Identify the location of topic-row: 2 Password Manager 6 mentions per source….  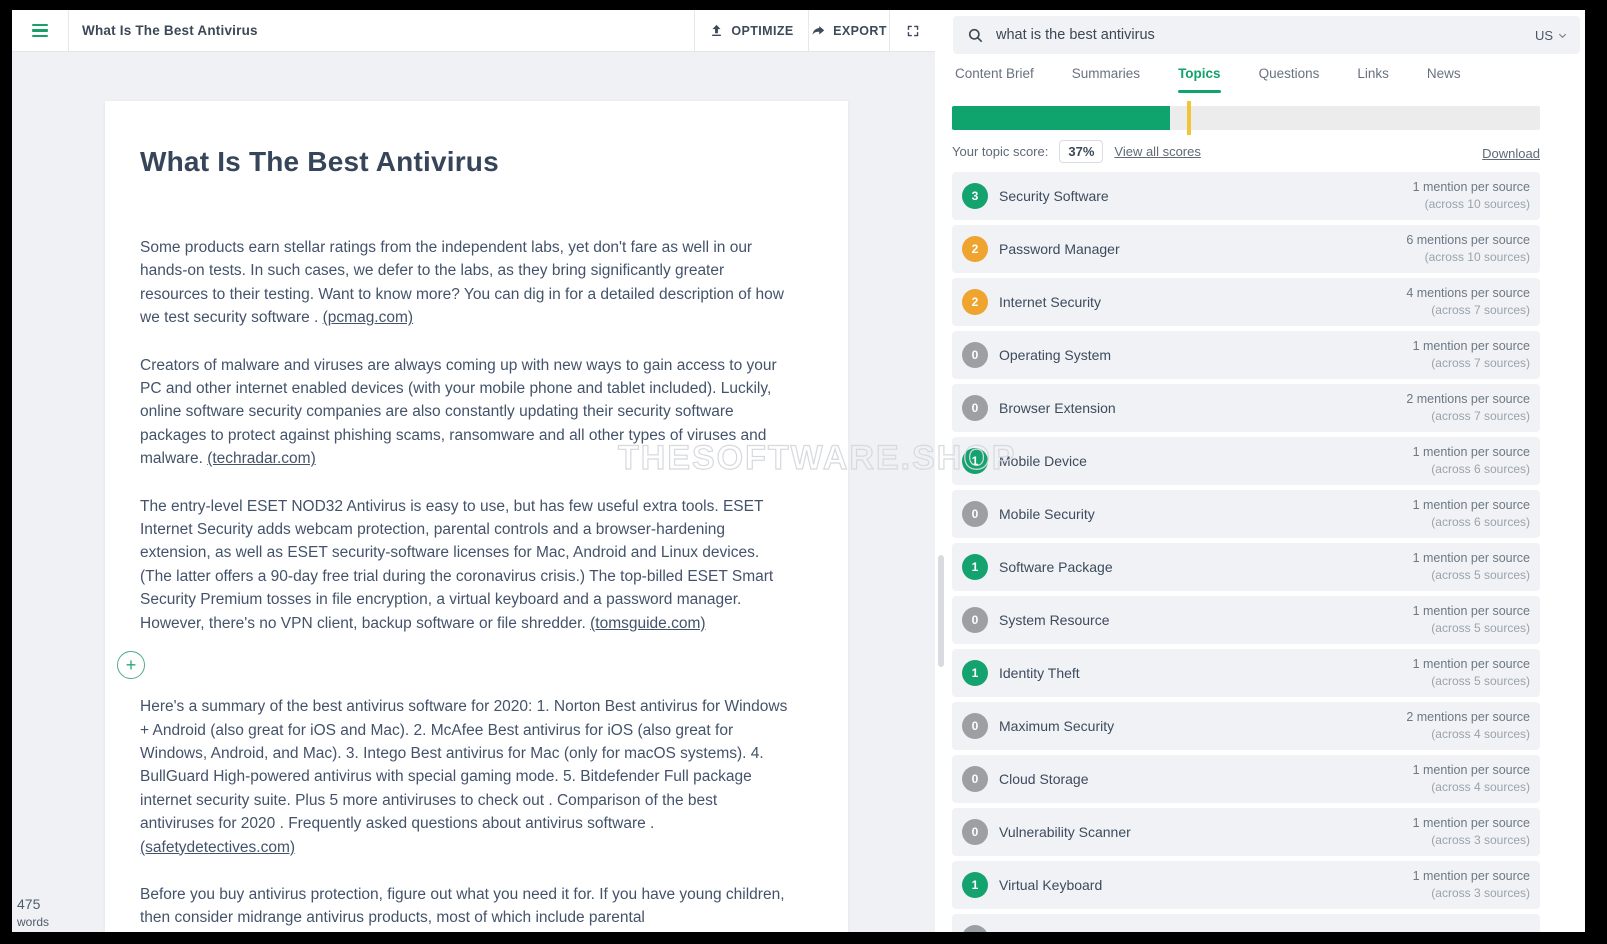
(1246, 249).